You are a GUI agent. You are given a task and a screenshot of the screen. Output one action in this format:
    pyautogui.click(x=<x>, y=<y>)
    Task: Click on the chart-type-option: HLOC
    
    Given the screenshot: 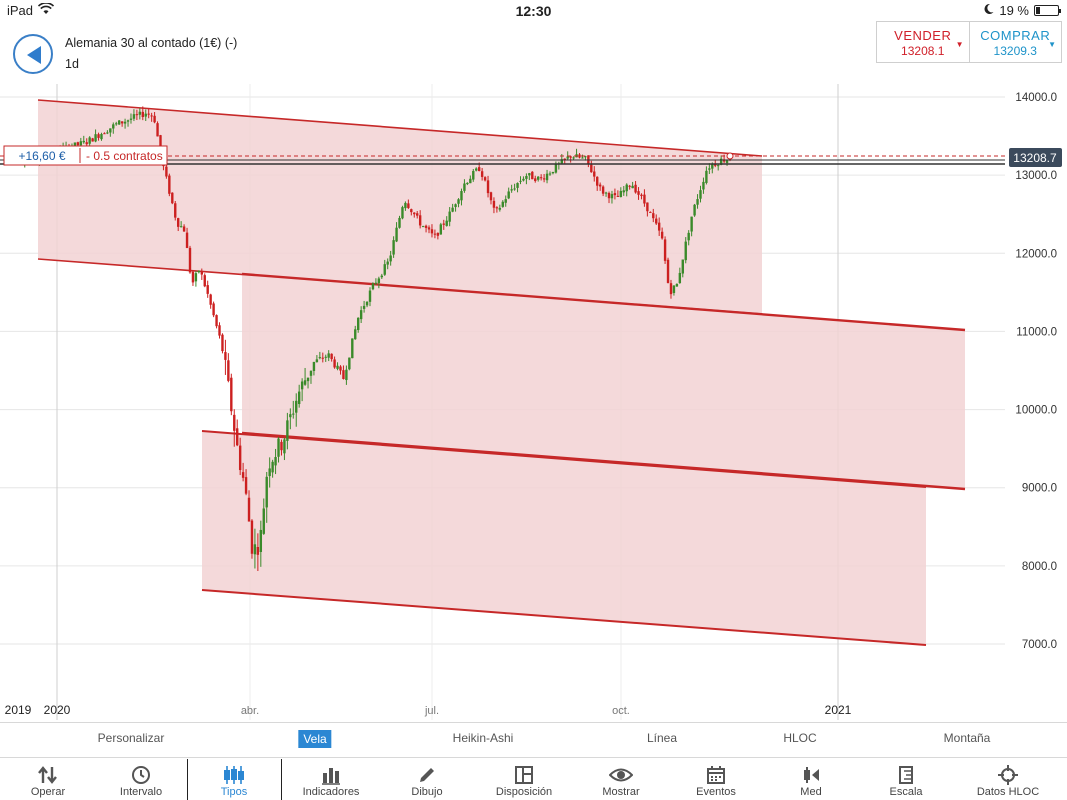 What is the action you would take?
    pyautogui.click(x=800, y=738)
    